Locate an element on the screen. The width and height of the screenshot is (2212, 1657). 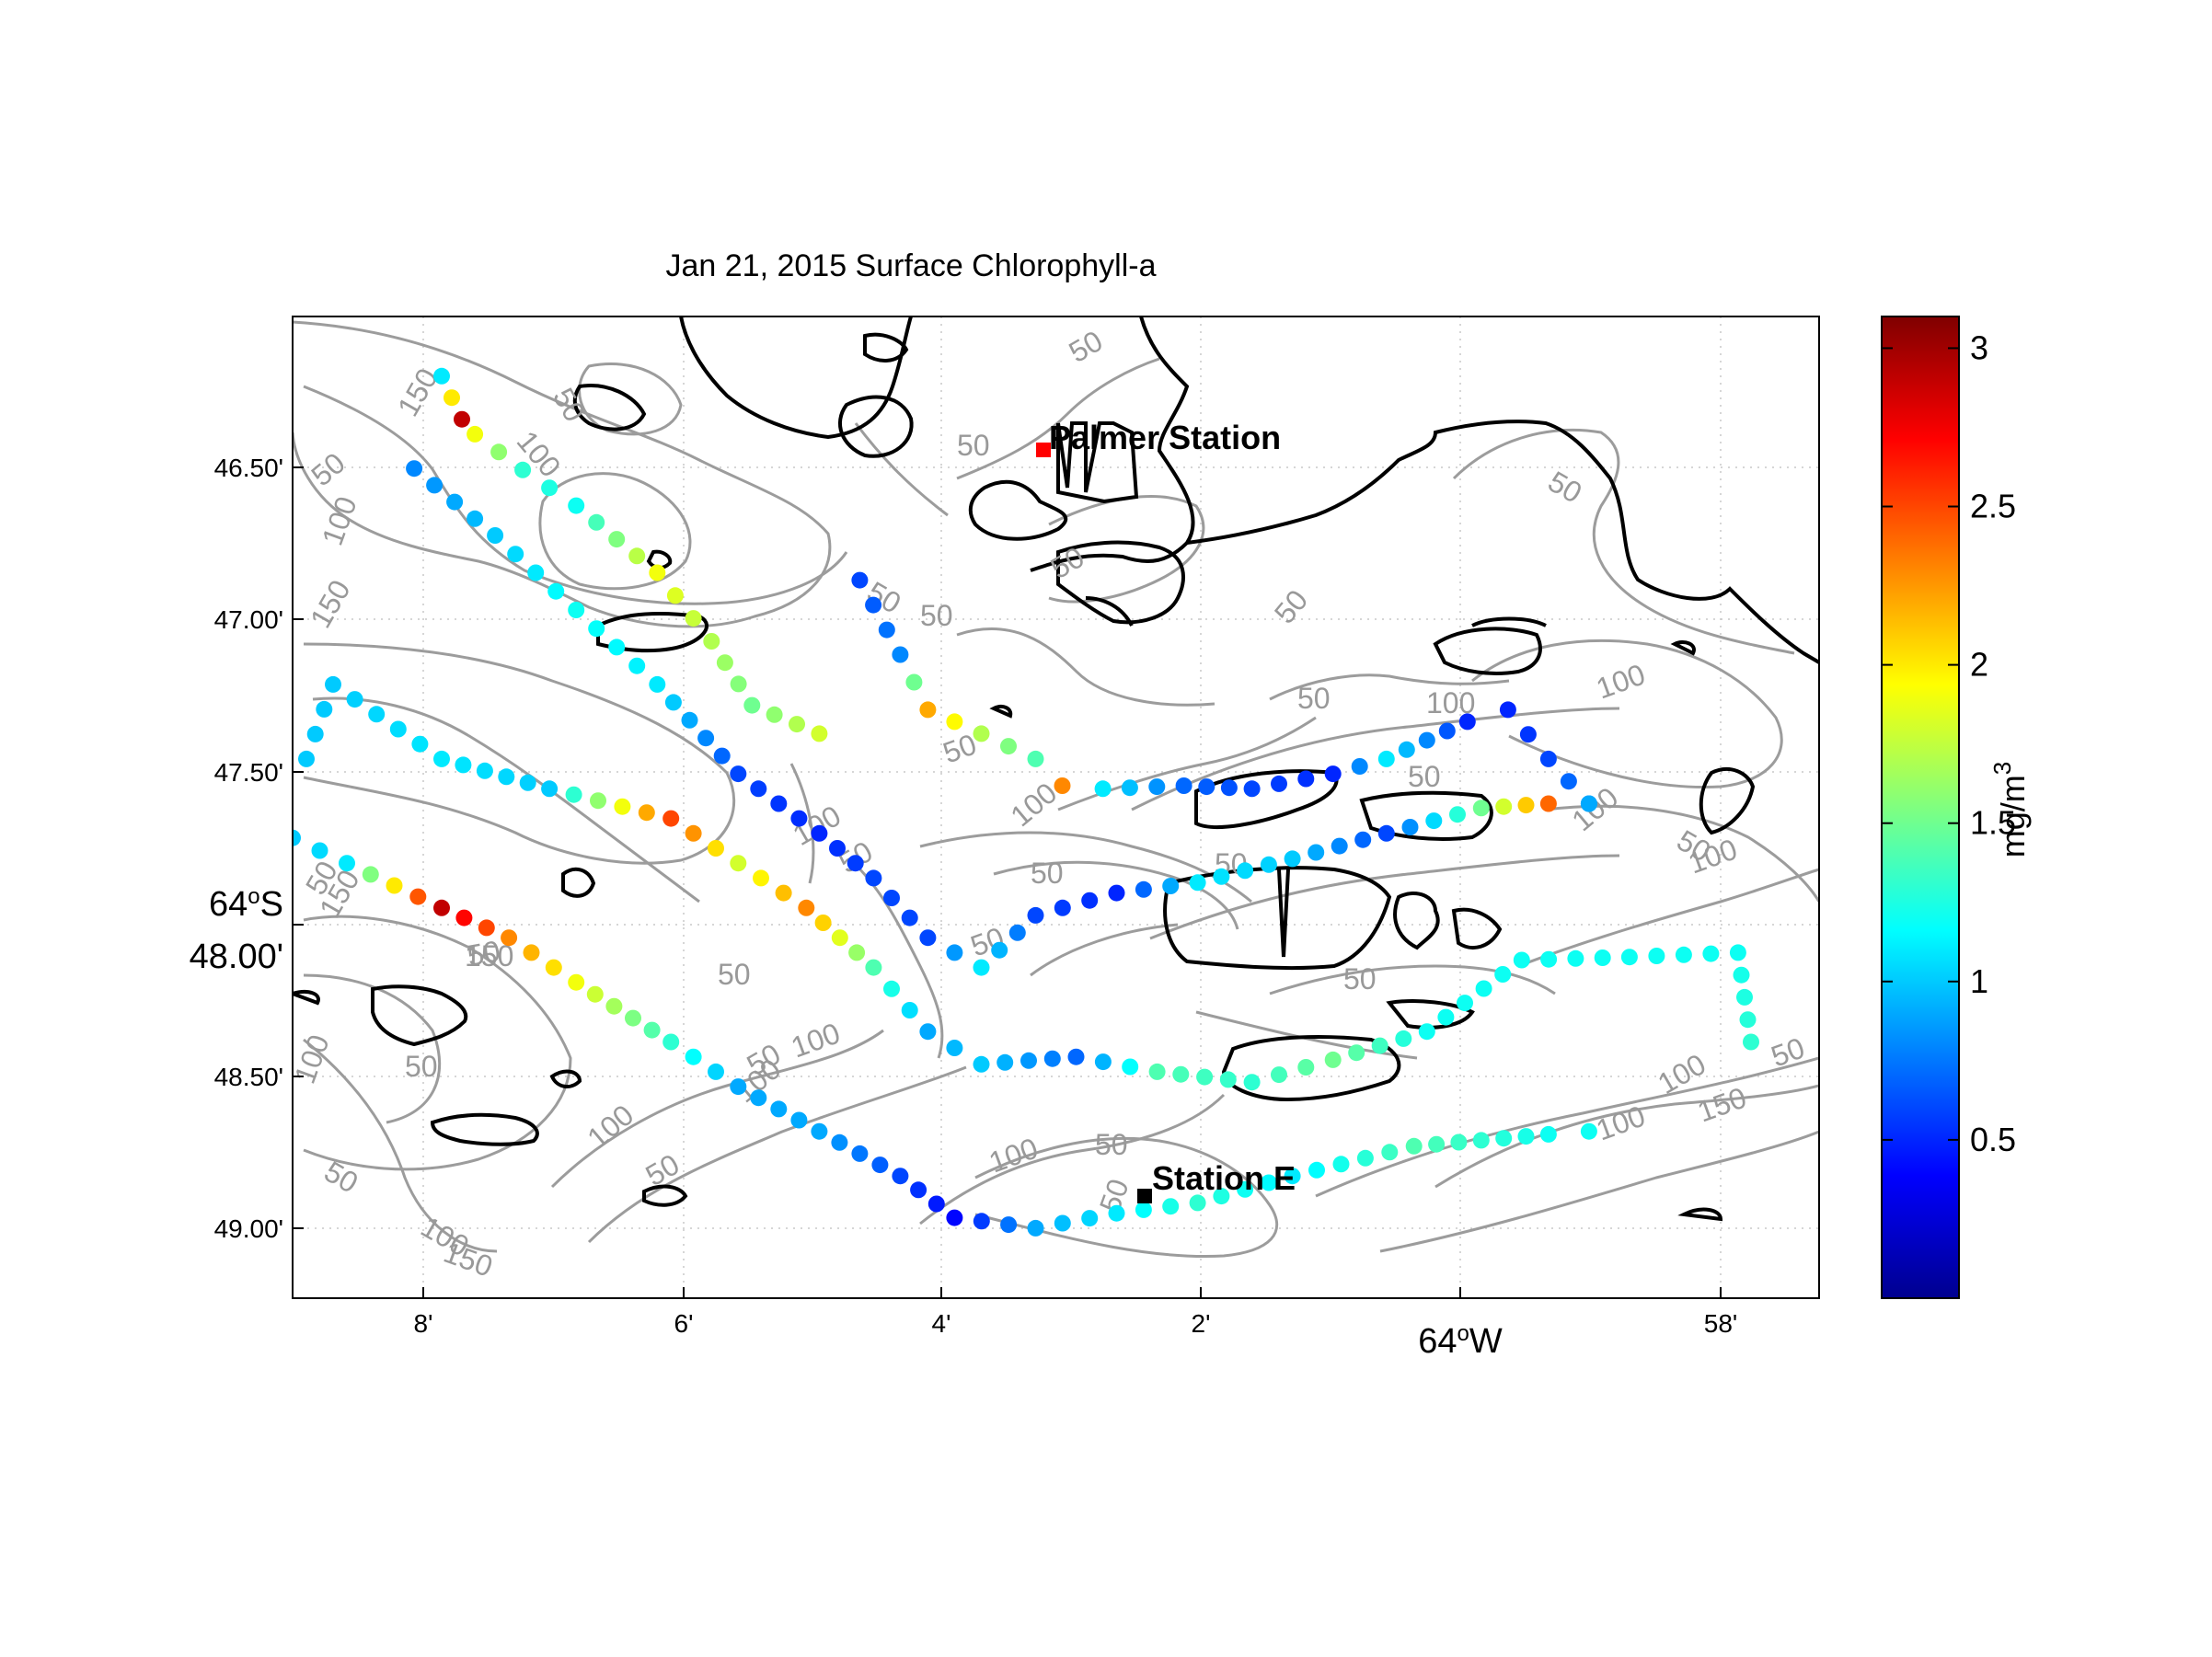
y-tick-label: 48.50' is located at coordinates (248, 1077).